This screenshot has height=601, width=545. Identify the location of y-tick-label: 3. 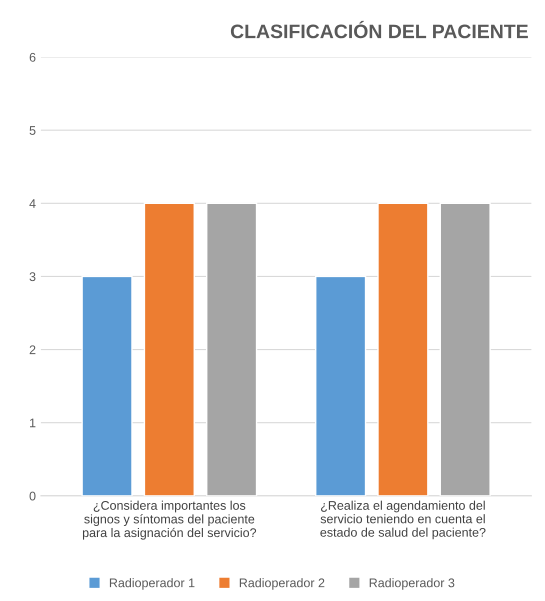
(33, 277).